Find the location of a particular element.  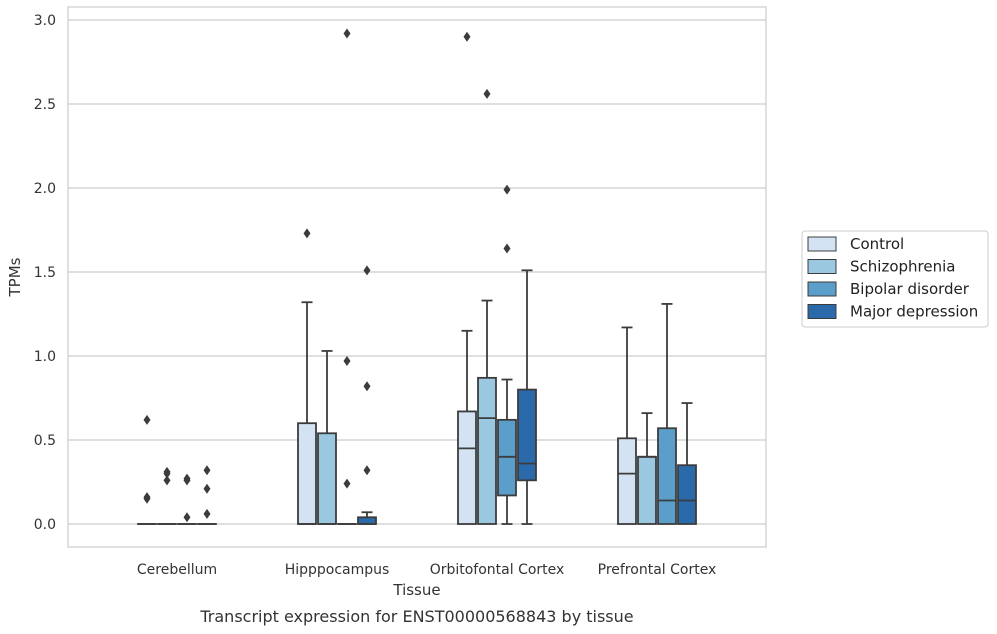

legend-label: Control is located at coordinates (877, 244).